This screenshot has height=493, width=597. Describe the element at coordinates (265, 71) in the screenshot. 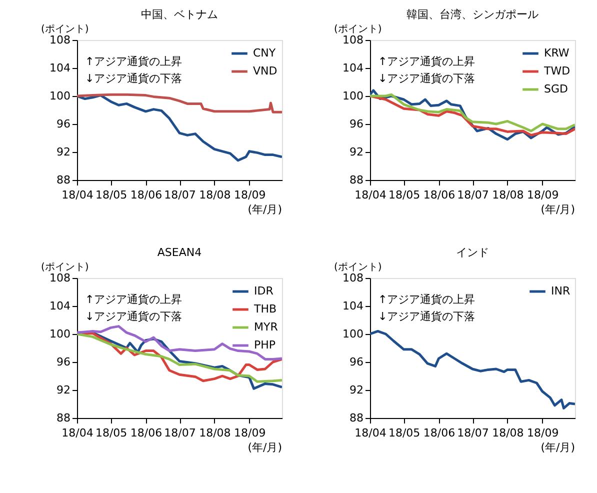

I see `legend-label: VND` at that location.